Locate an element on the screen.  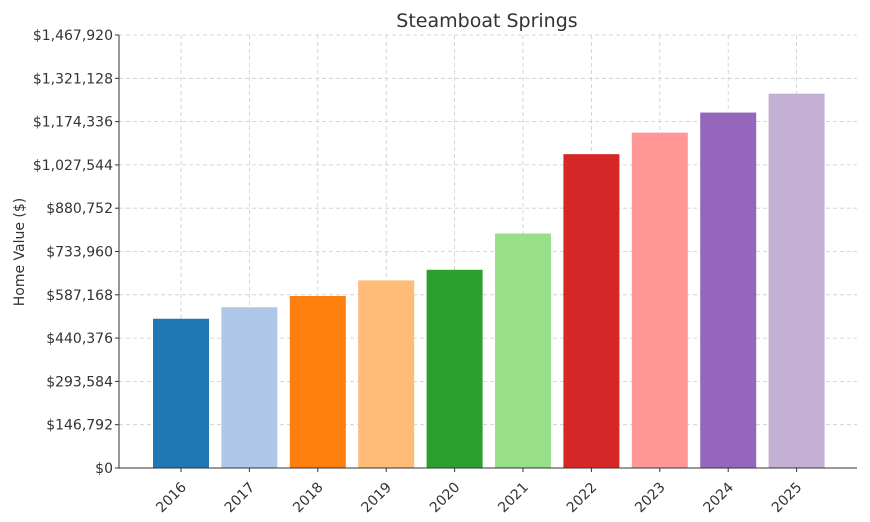
x-tick-label-2017: 2017 is located at coordinates (240, 498).